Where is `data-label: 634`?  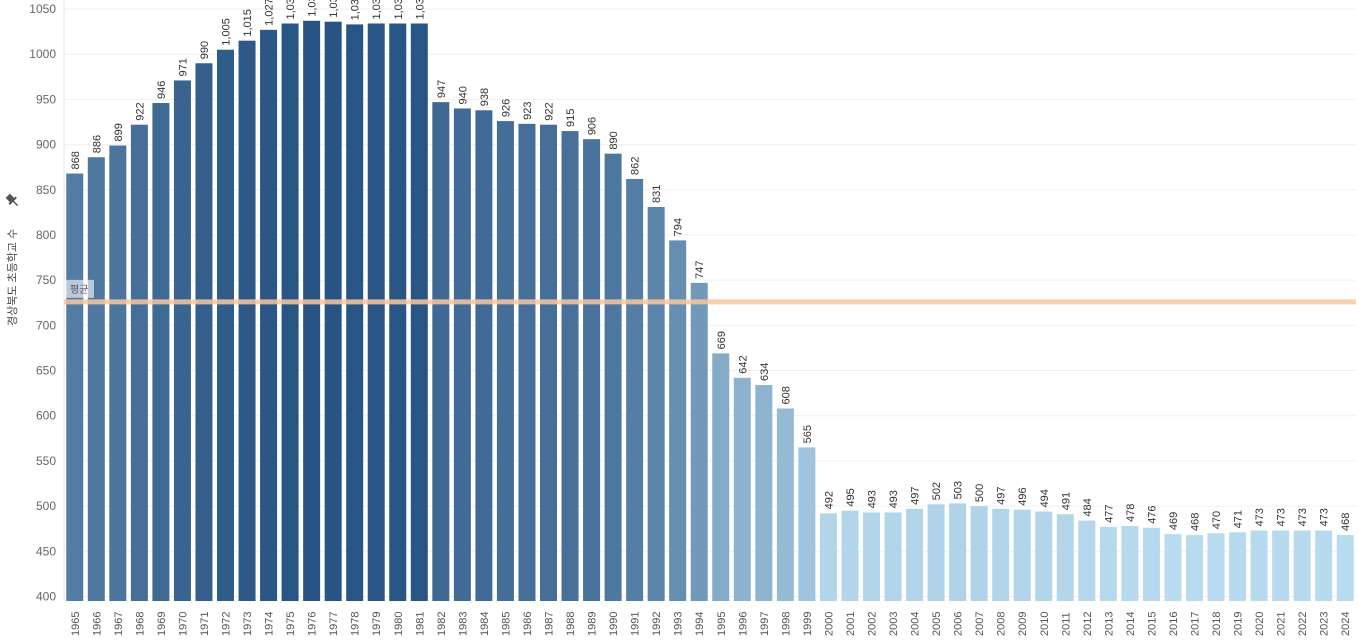 data-label: 634 is located at coordinates (765, 372).